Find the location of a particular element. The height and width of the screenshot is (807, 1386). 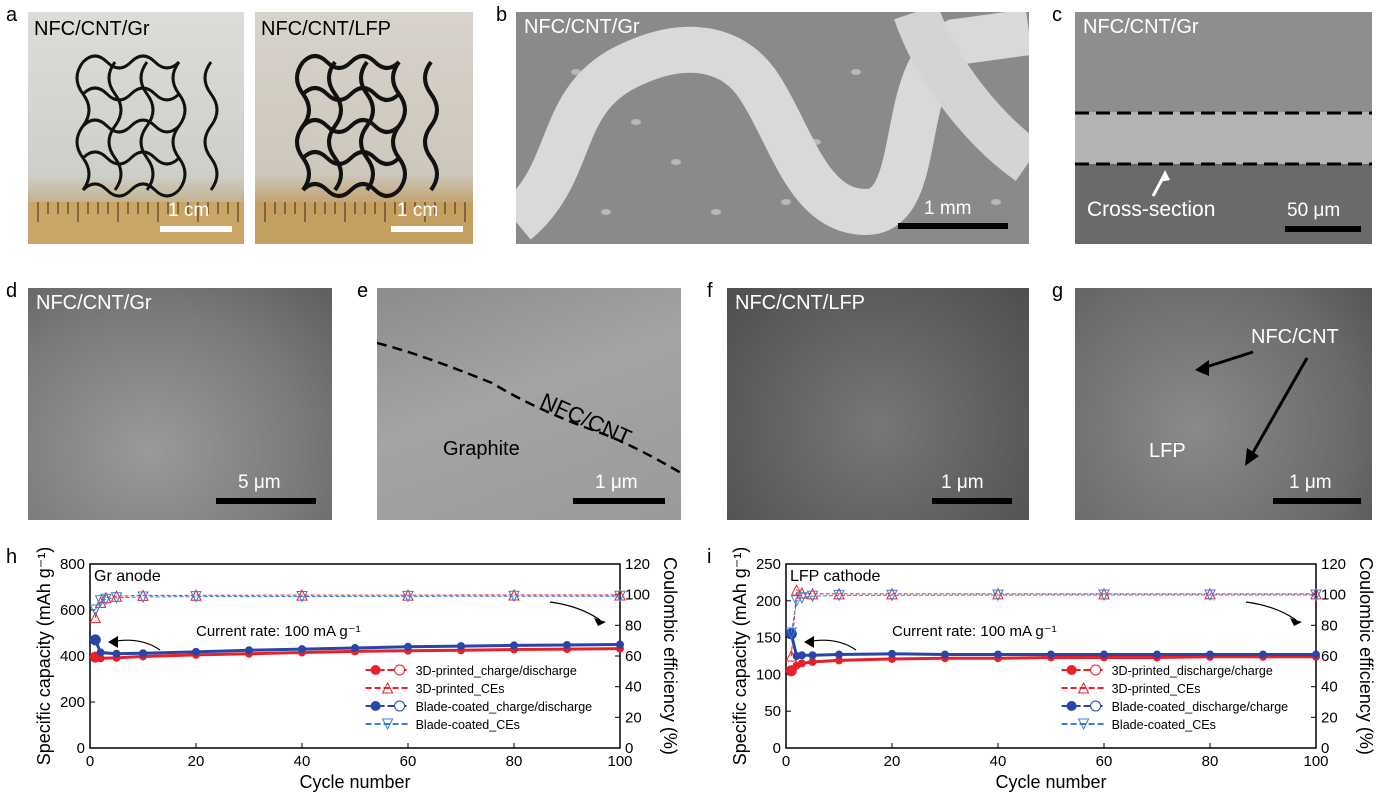

x-tick-label: 40 is located at coordinates (302, 761).